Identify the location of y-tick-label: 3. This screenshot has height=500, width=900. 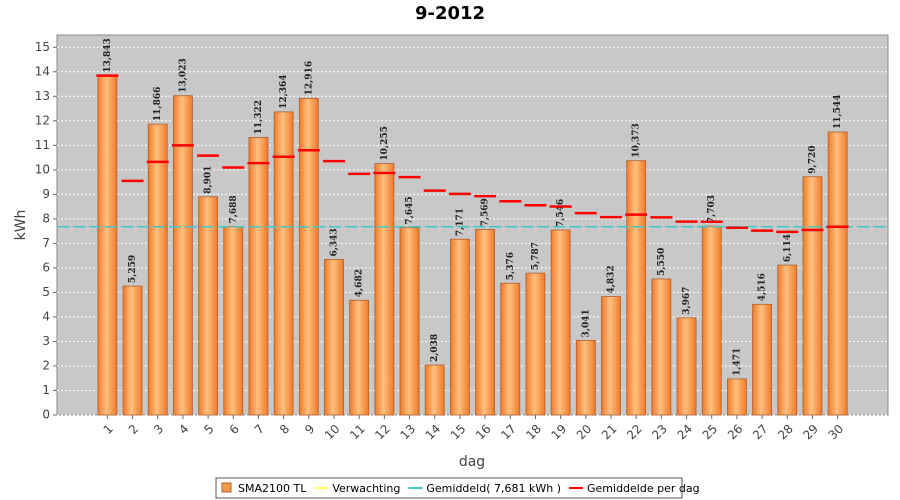
(46, 341).